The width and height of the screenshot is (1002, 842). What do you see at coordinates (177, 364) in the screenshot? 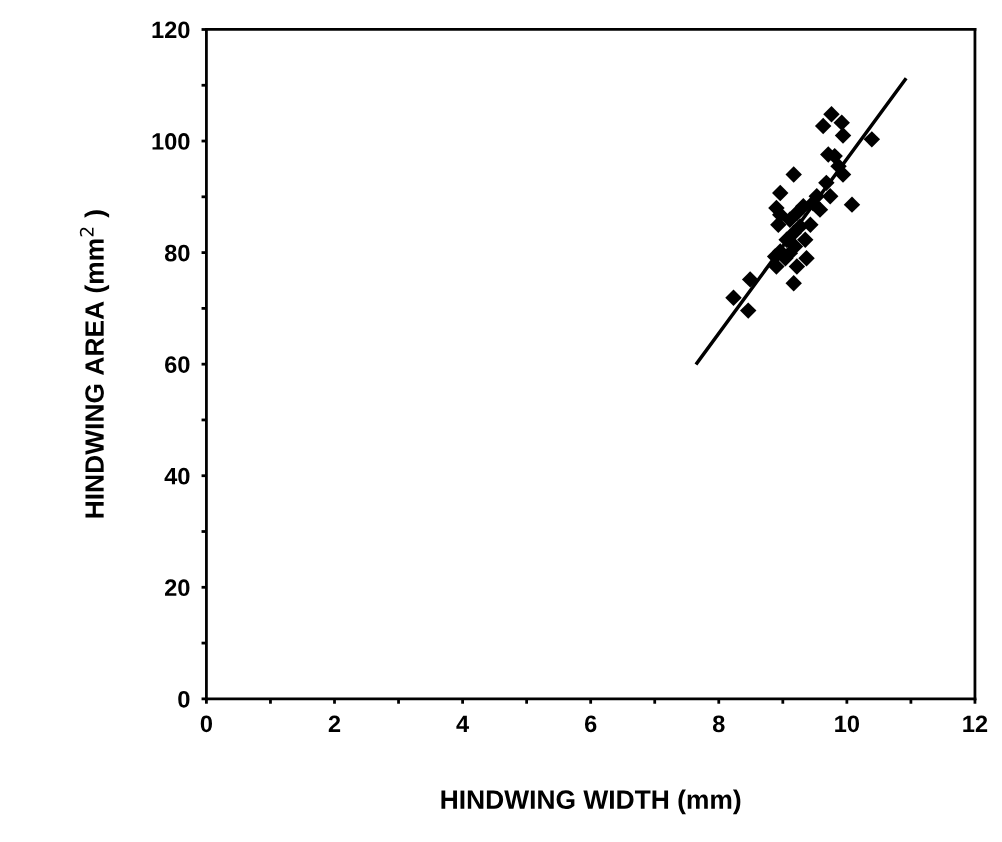
I see `y-tick-label: 60` at bounding box center [177, 364].